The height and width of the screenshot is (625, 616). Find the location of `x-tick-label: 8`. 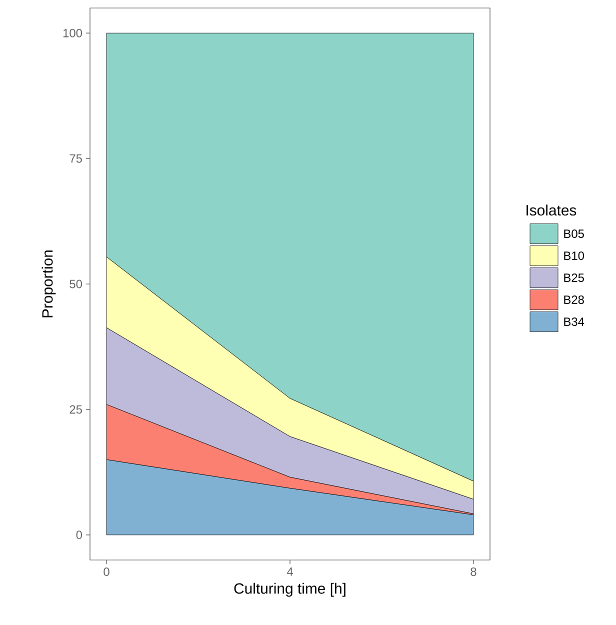

x-tick-label: 8 is located at coordinates (473, 572).